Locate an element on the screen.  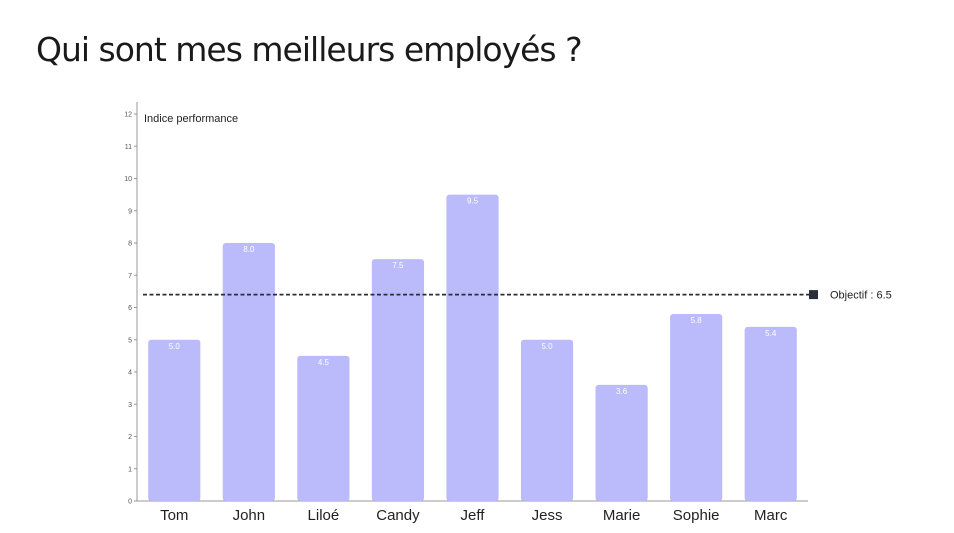
bar-value-label: 5.4 is located at coordinates (771, 333).